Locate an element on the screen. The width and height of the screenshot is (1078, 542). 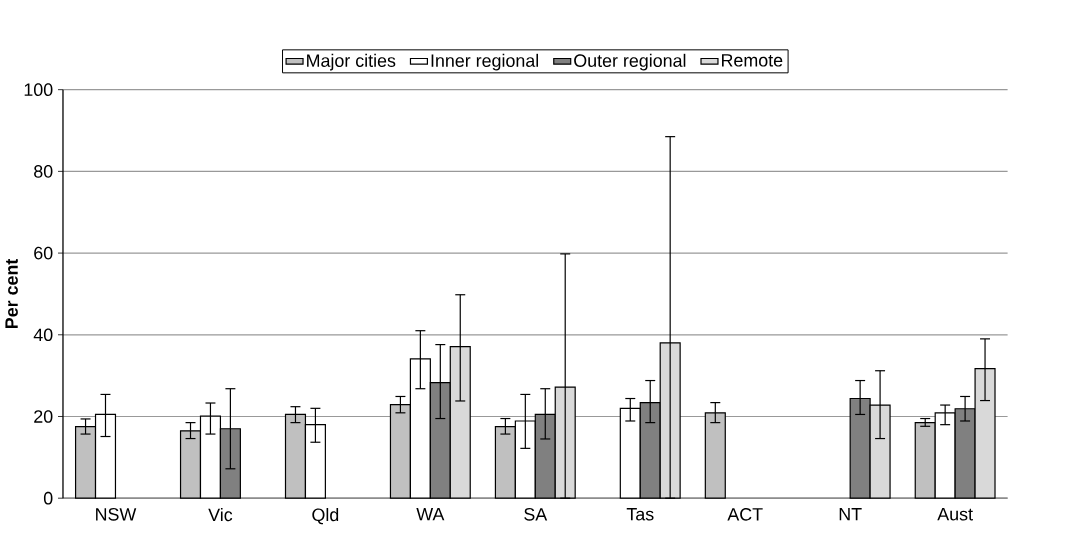
y-tick-label: 20 is located at coordinates (43, 416).